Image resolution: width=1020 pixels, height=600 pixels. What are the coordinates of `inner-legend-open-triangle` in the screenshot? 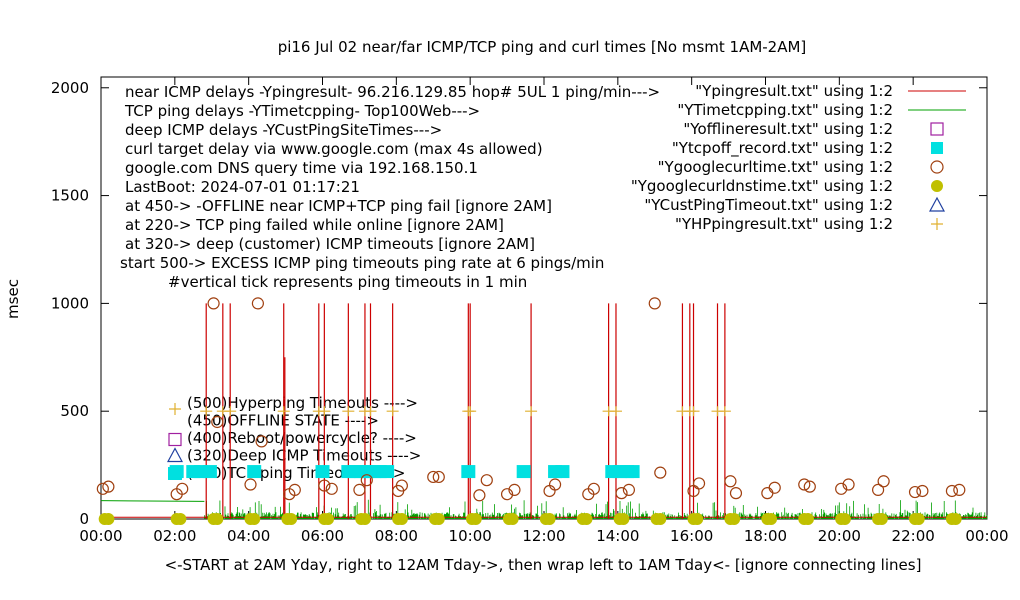 It's located at (175, 455).